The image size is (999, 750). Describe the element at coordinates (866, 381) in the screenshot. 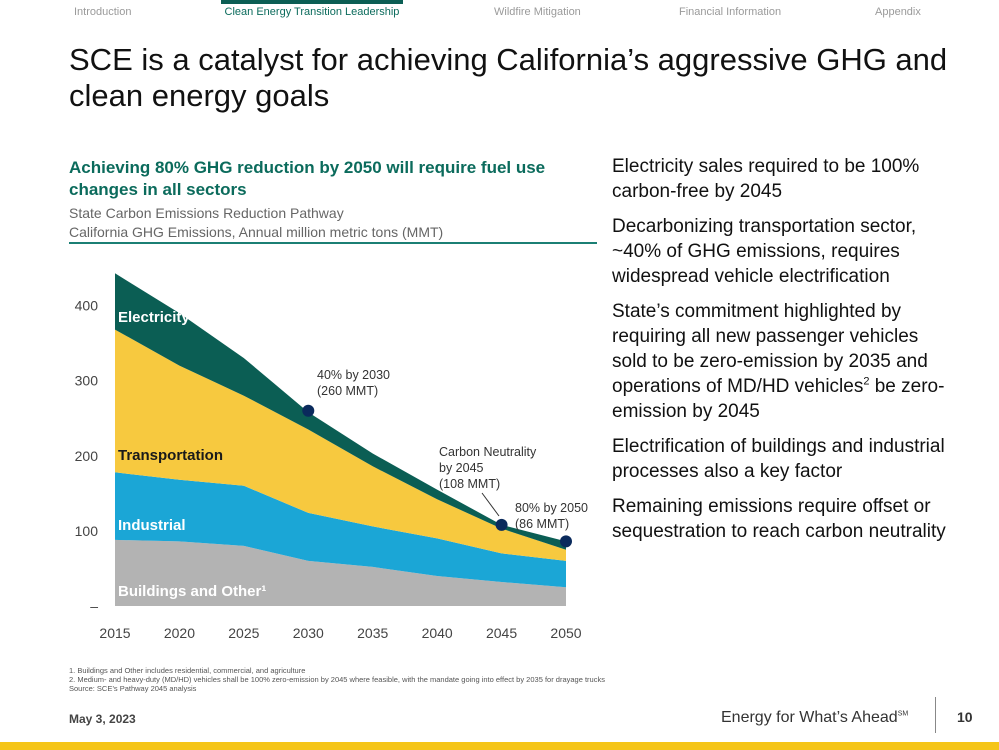

I see `footnote-ref: 2` at that location.